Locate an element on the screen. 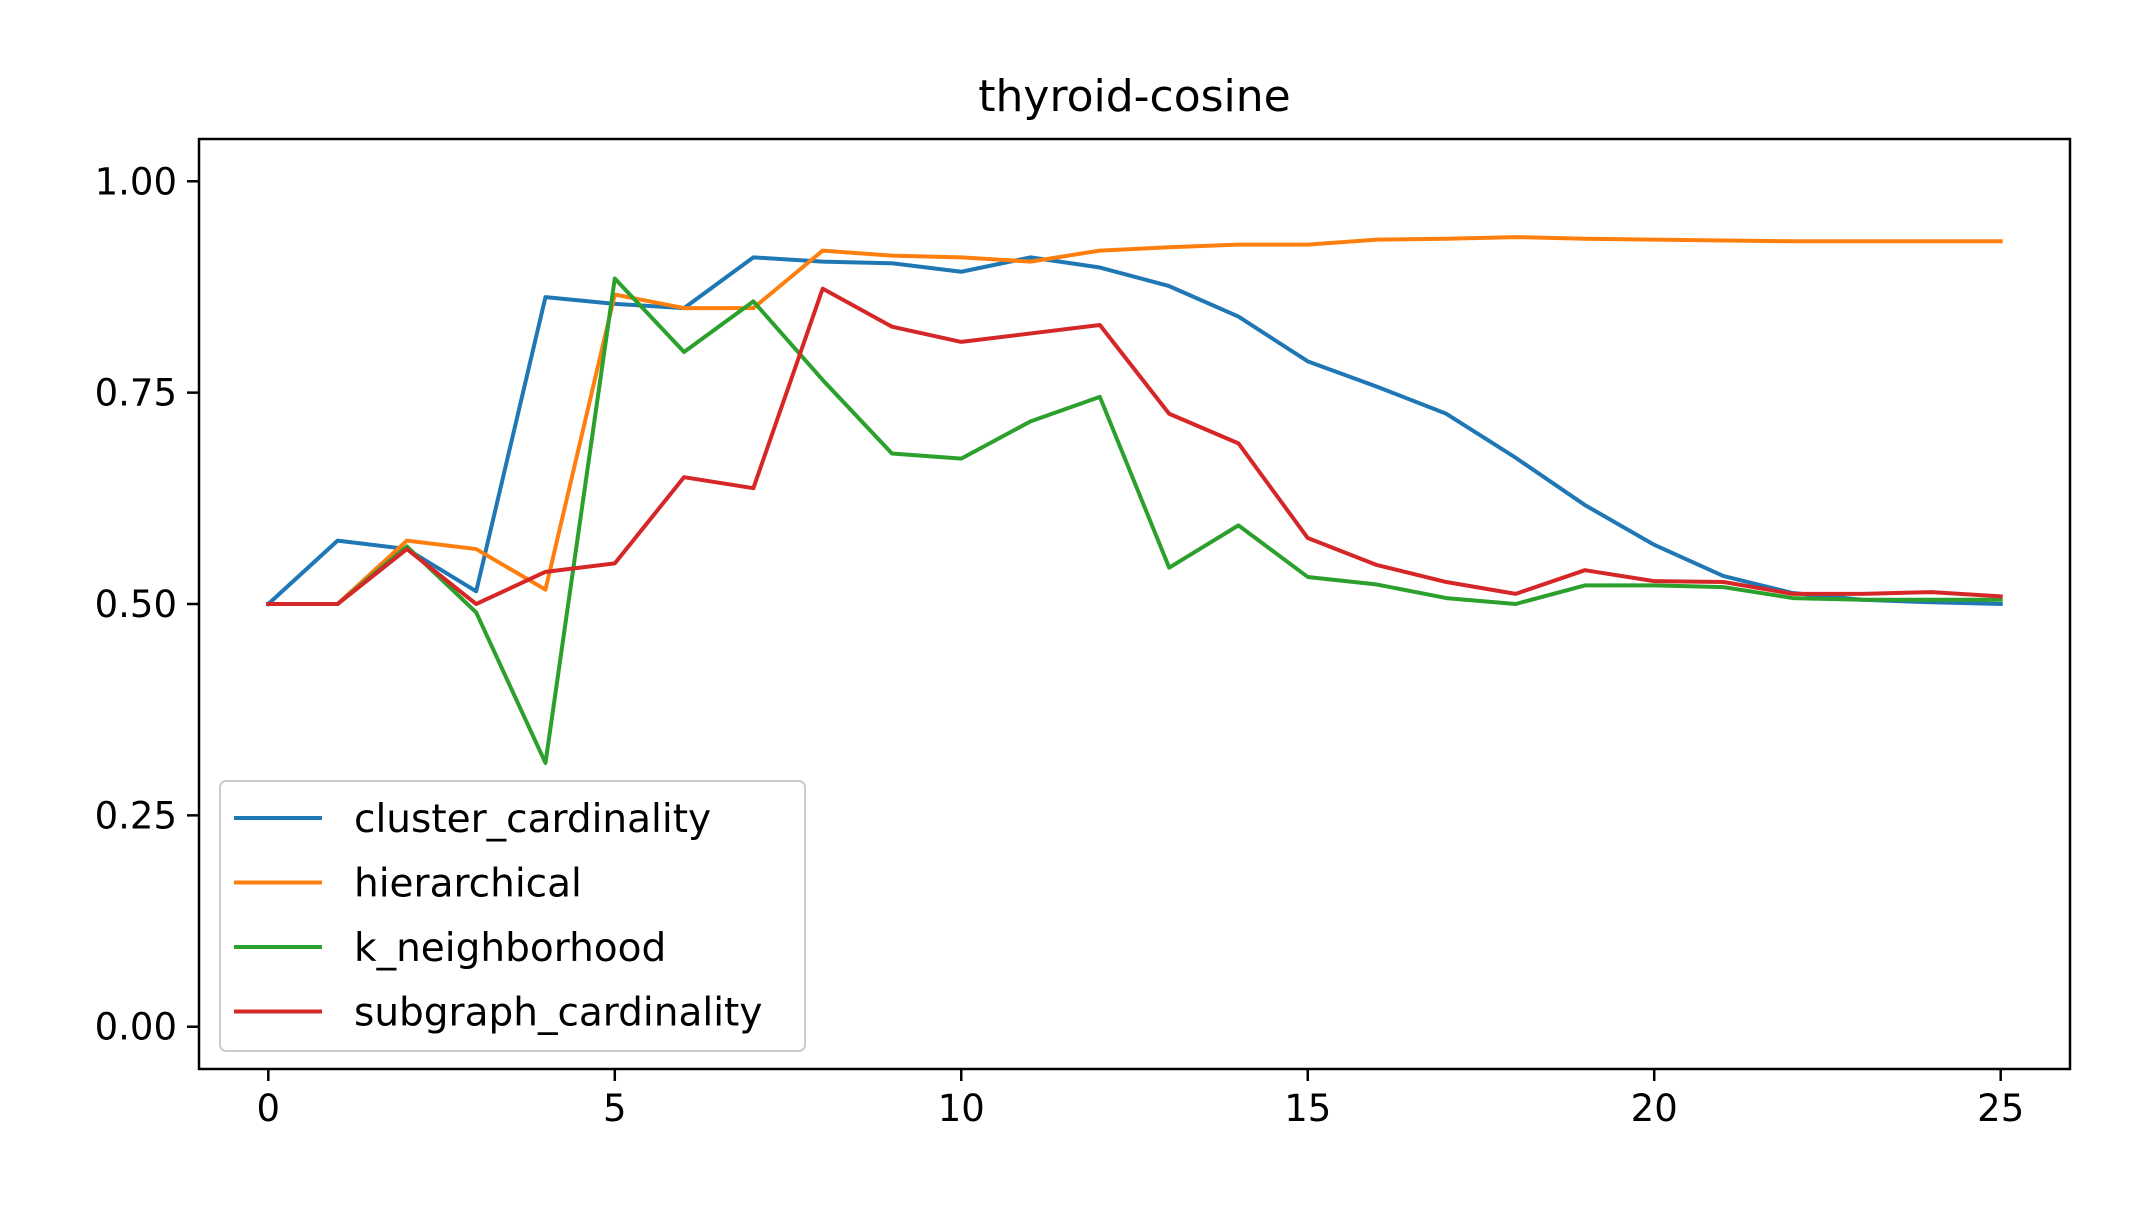  y-tick-label: 0.00 is located at coordinates (136, 1027).